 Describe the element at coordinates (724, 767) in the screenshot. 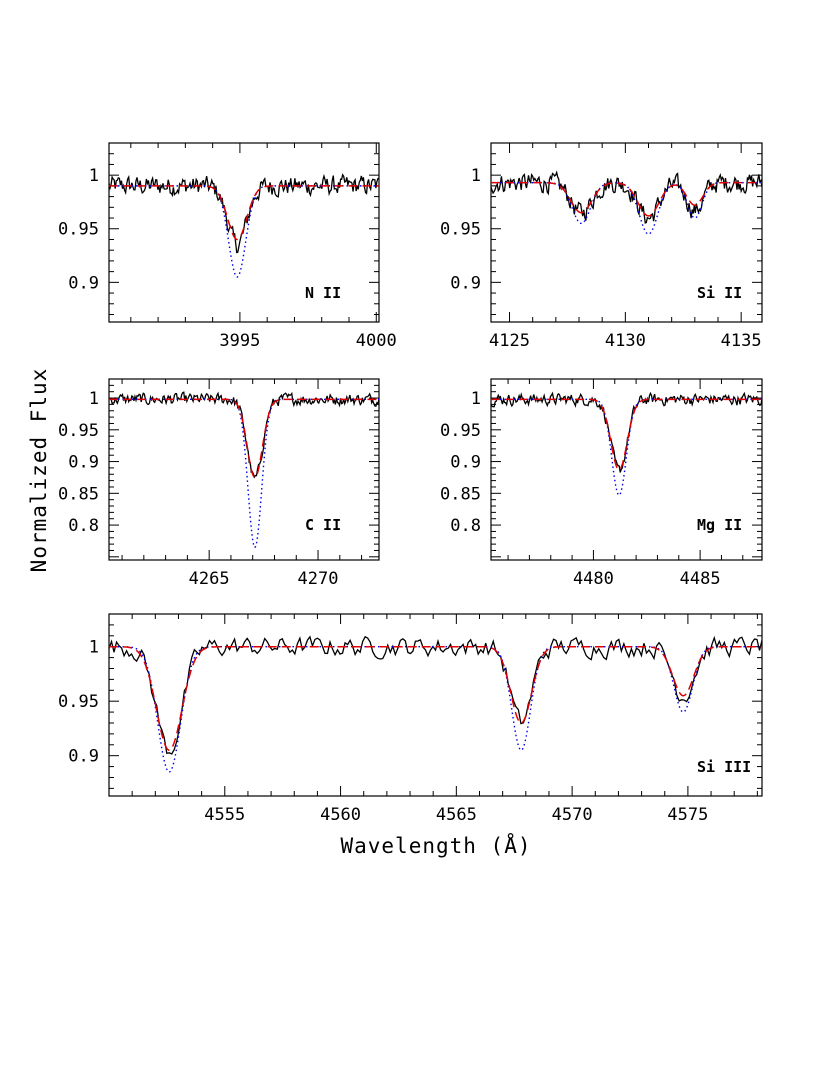

I see `ion-label: Si III` at that location.